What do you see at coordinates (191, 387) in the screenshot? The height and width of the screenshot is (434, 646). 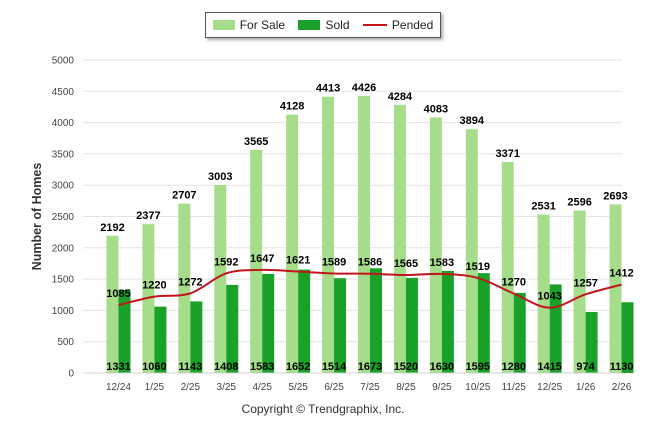 I see `x-tick-label-2/25: 2/25` at bounding box center [191, 387].